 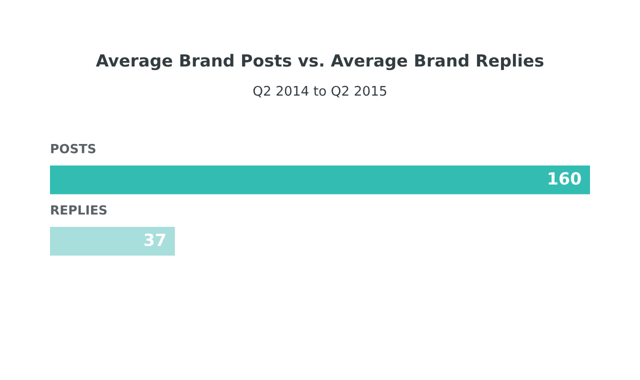 What do you see at coordinates (73, 149) in the screenshot?
I see `y-tick-label: POSTS` at bounding box center [73, 149].